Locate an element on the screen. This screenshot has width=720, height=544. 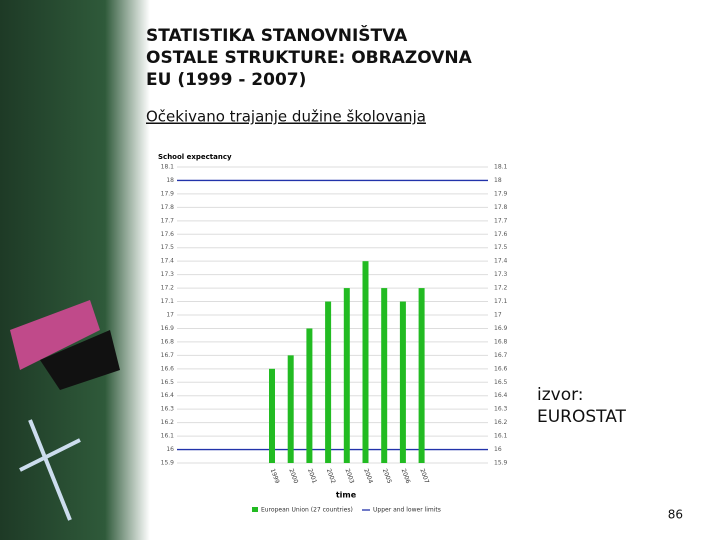
y2-tick-label: 16.5 is located at coordinates (501, 382).